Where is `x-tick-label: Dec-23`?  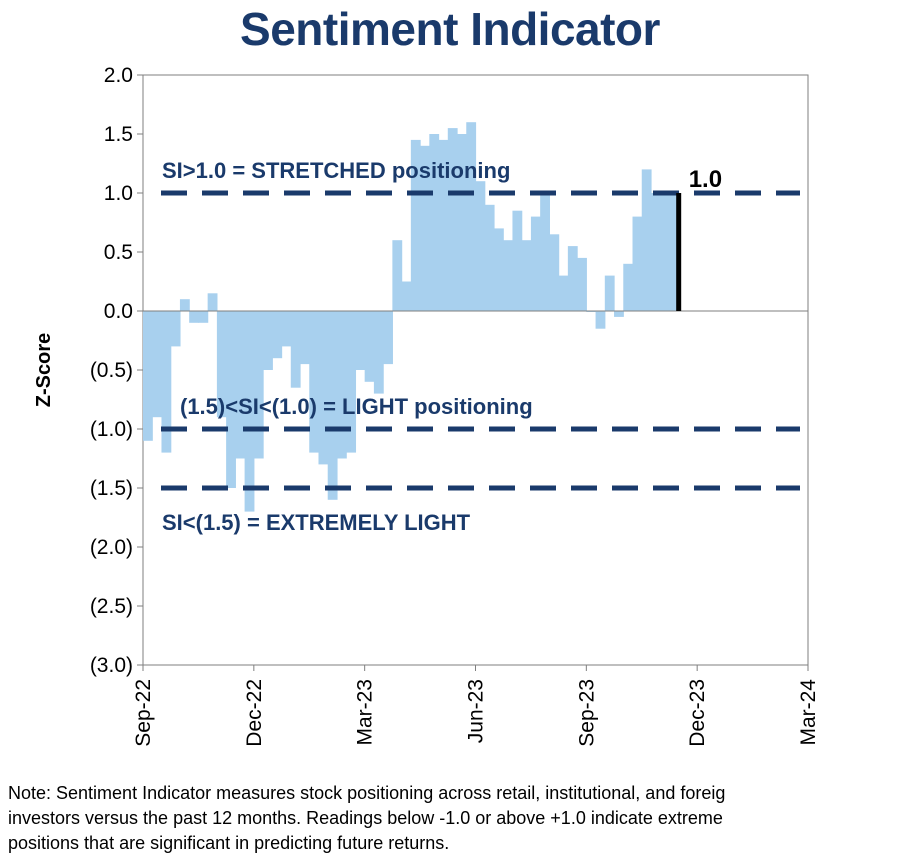 x-tick-label: Dec-23 is located at coordinates (697, 713).